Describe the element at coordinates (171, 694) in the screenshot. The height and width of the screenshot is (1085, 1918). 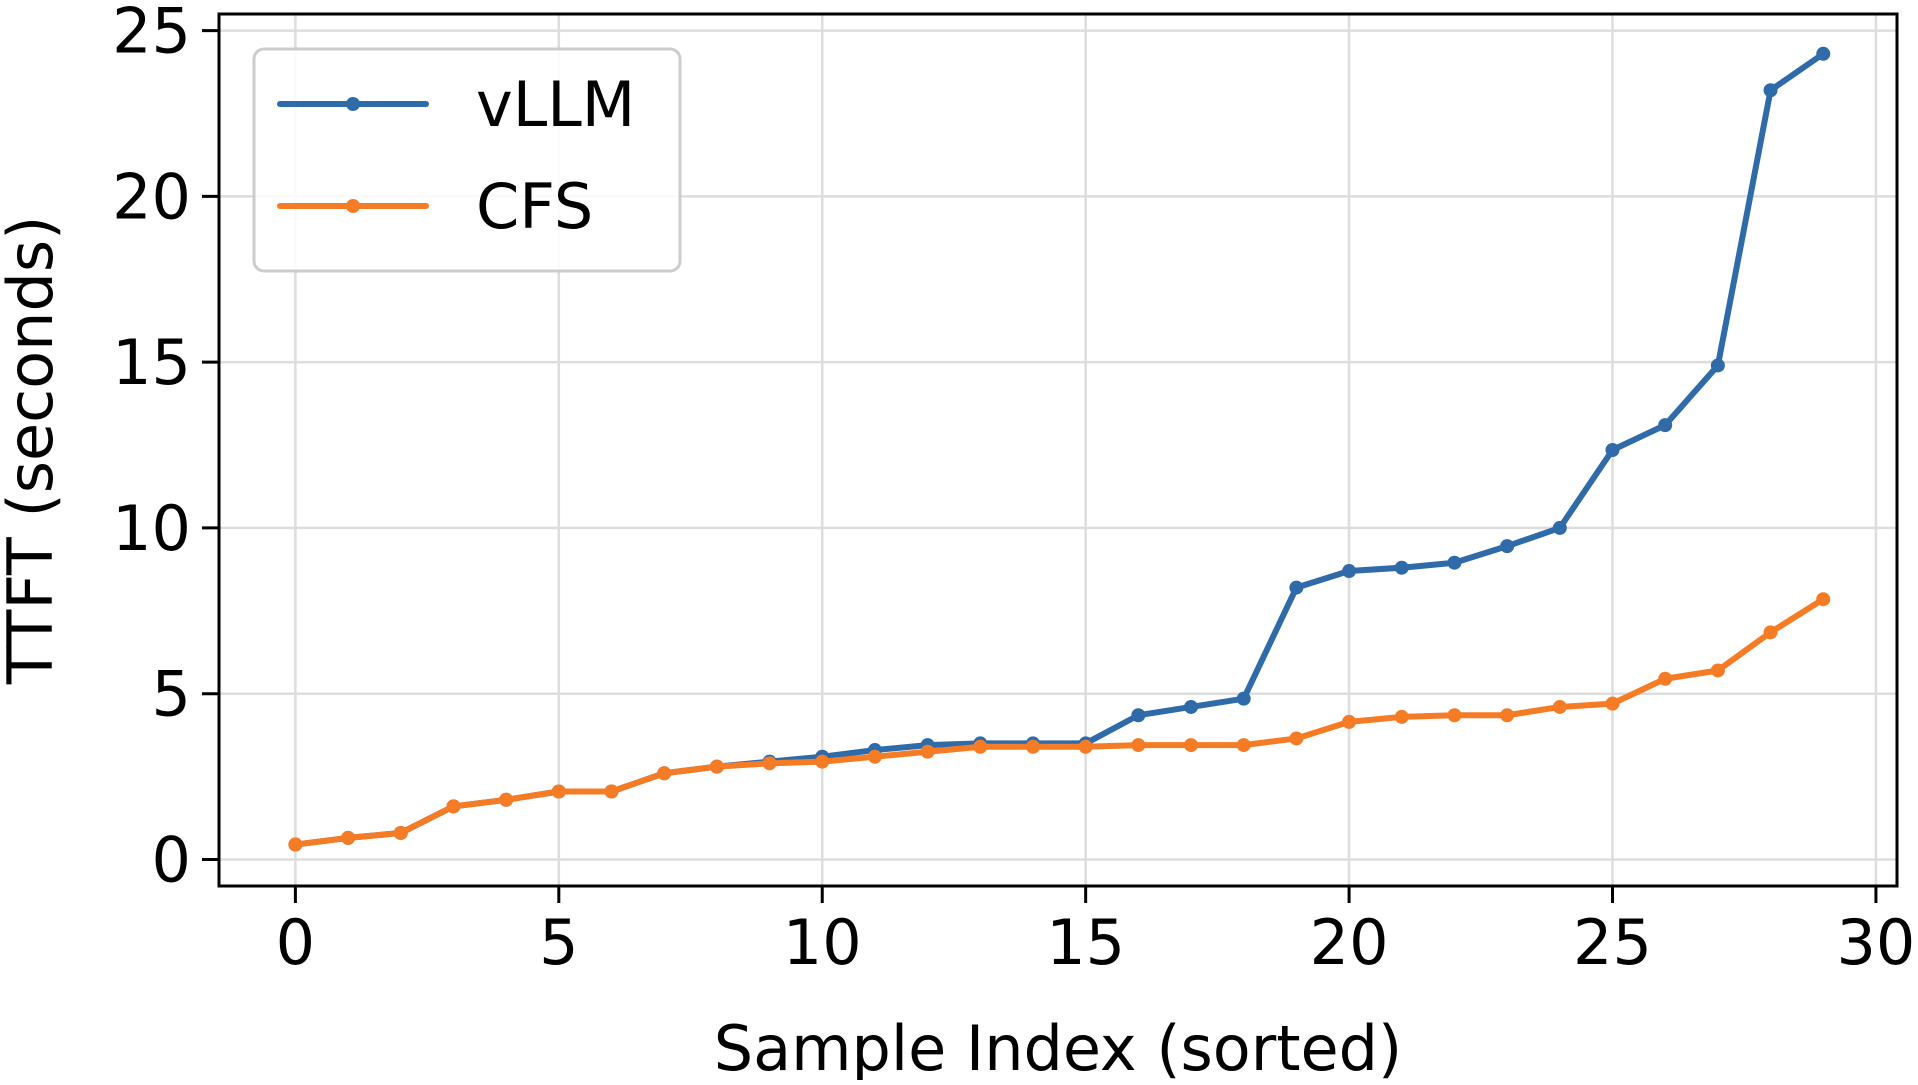
I see `y-tick-label: 5` at that location.